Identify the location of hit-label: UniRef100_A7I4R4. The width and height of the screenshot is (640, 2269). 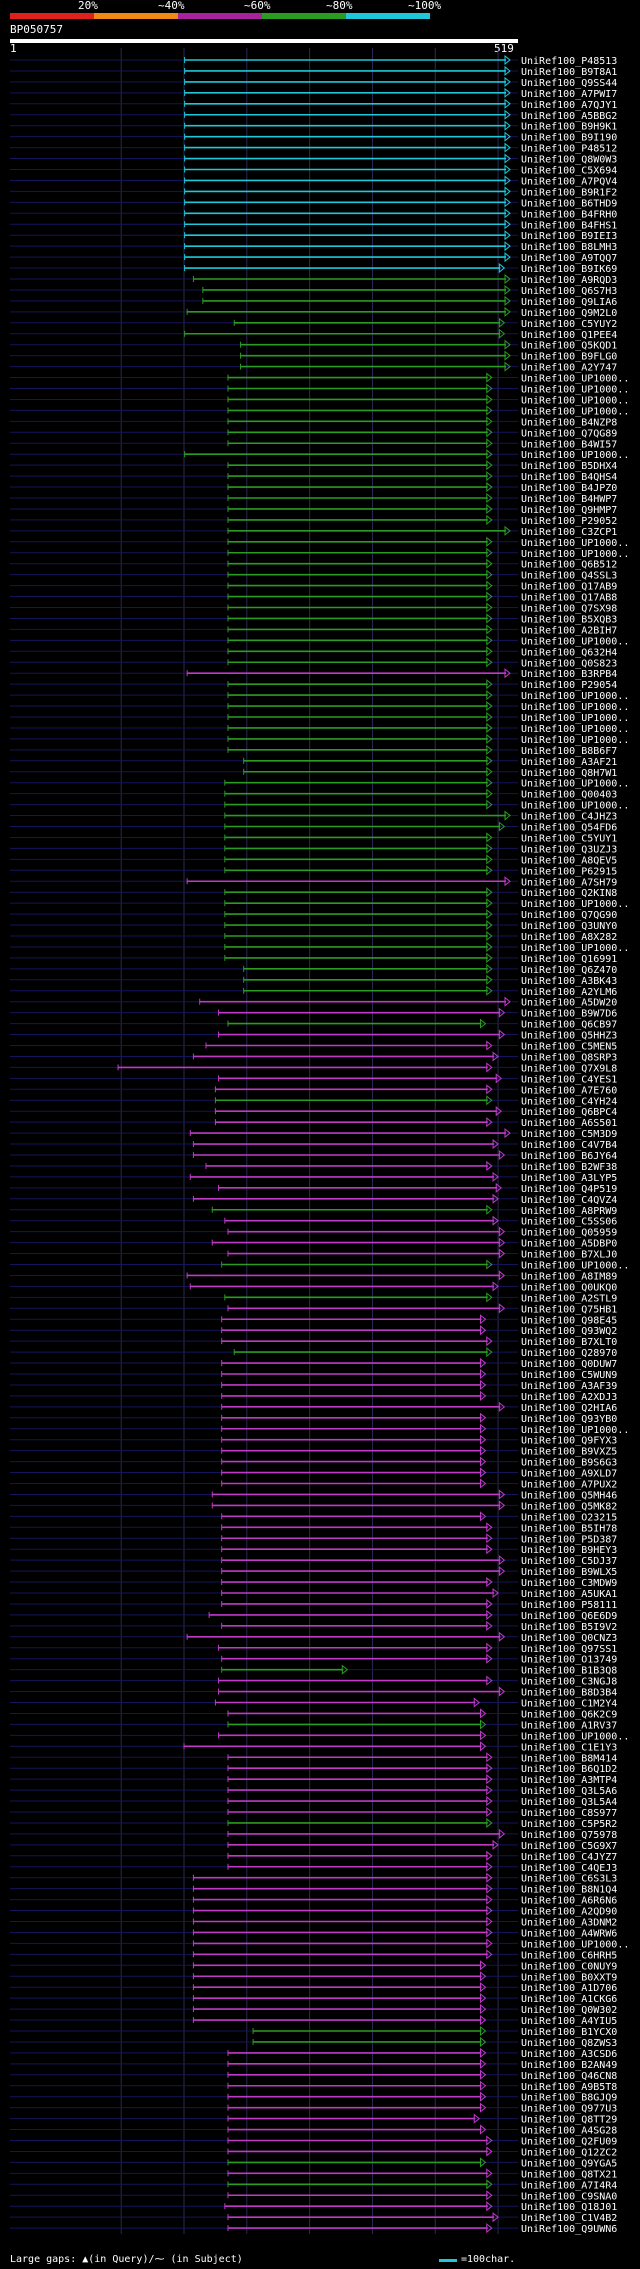
(569, 2185).